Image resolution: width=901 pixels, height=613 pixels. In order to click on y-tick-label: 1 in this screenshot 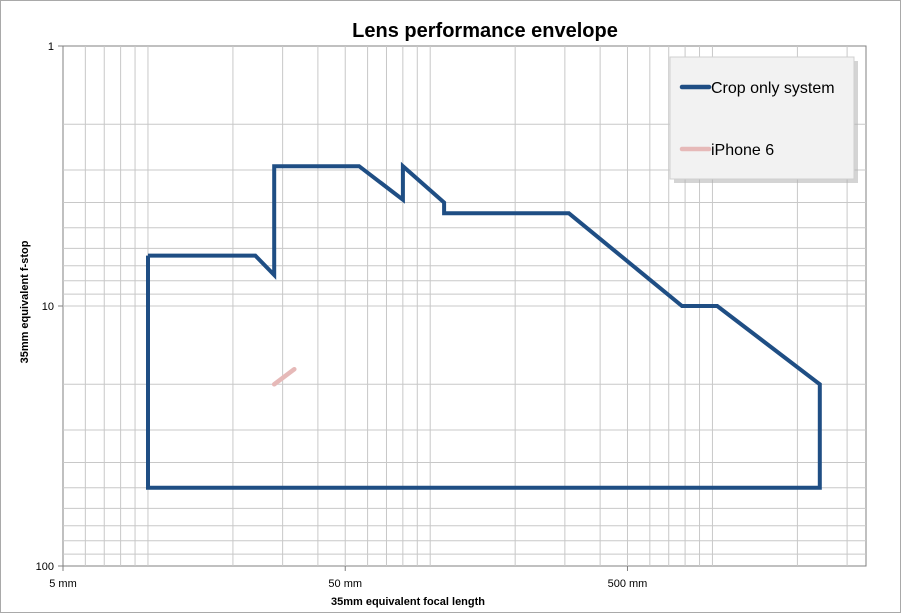, I will do `click(51, 47)`.